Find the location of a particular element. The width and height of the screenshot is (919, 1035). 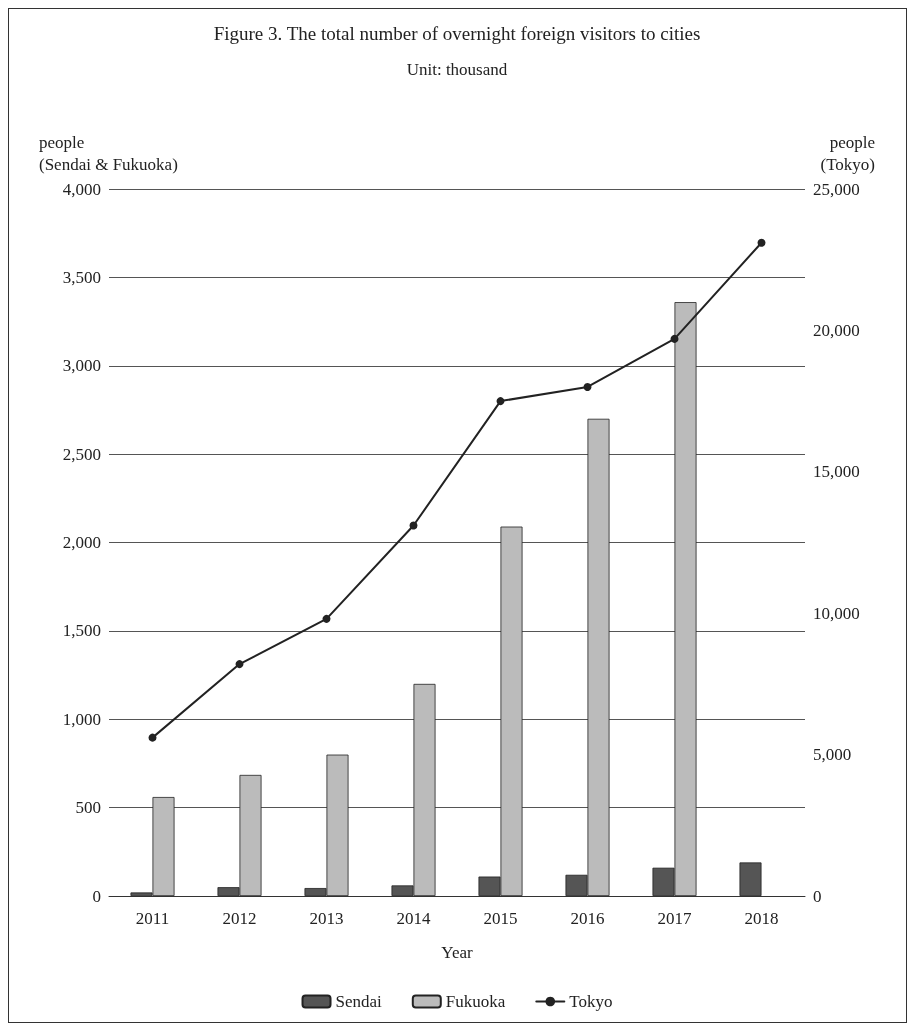

y2-tick-label: 25,000 is located at coordinates (836, 189).